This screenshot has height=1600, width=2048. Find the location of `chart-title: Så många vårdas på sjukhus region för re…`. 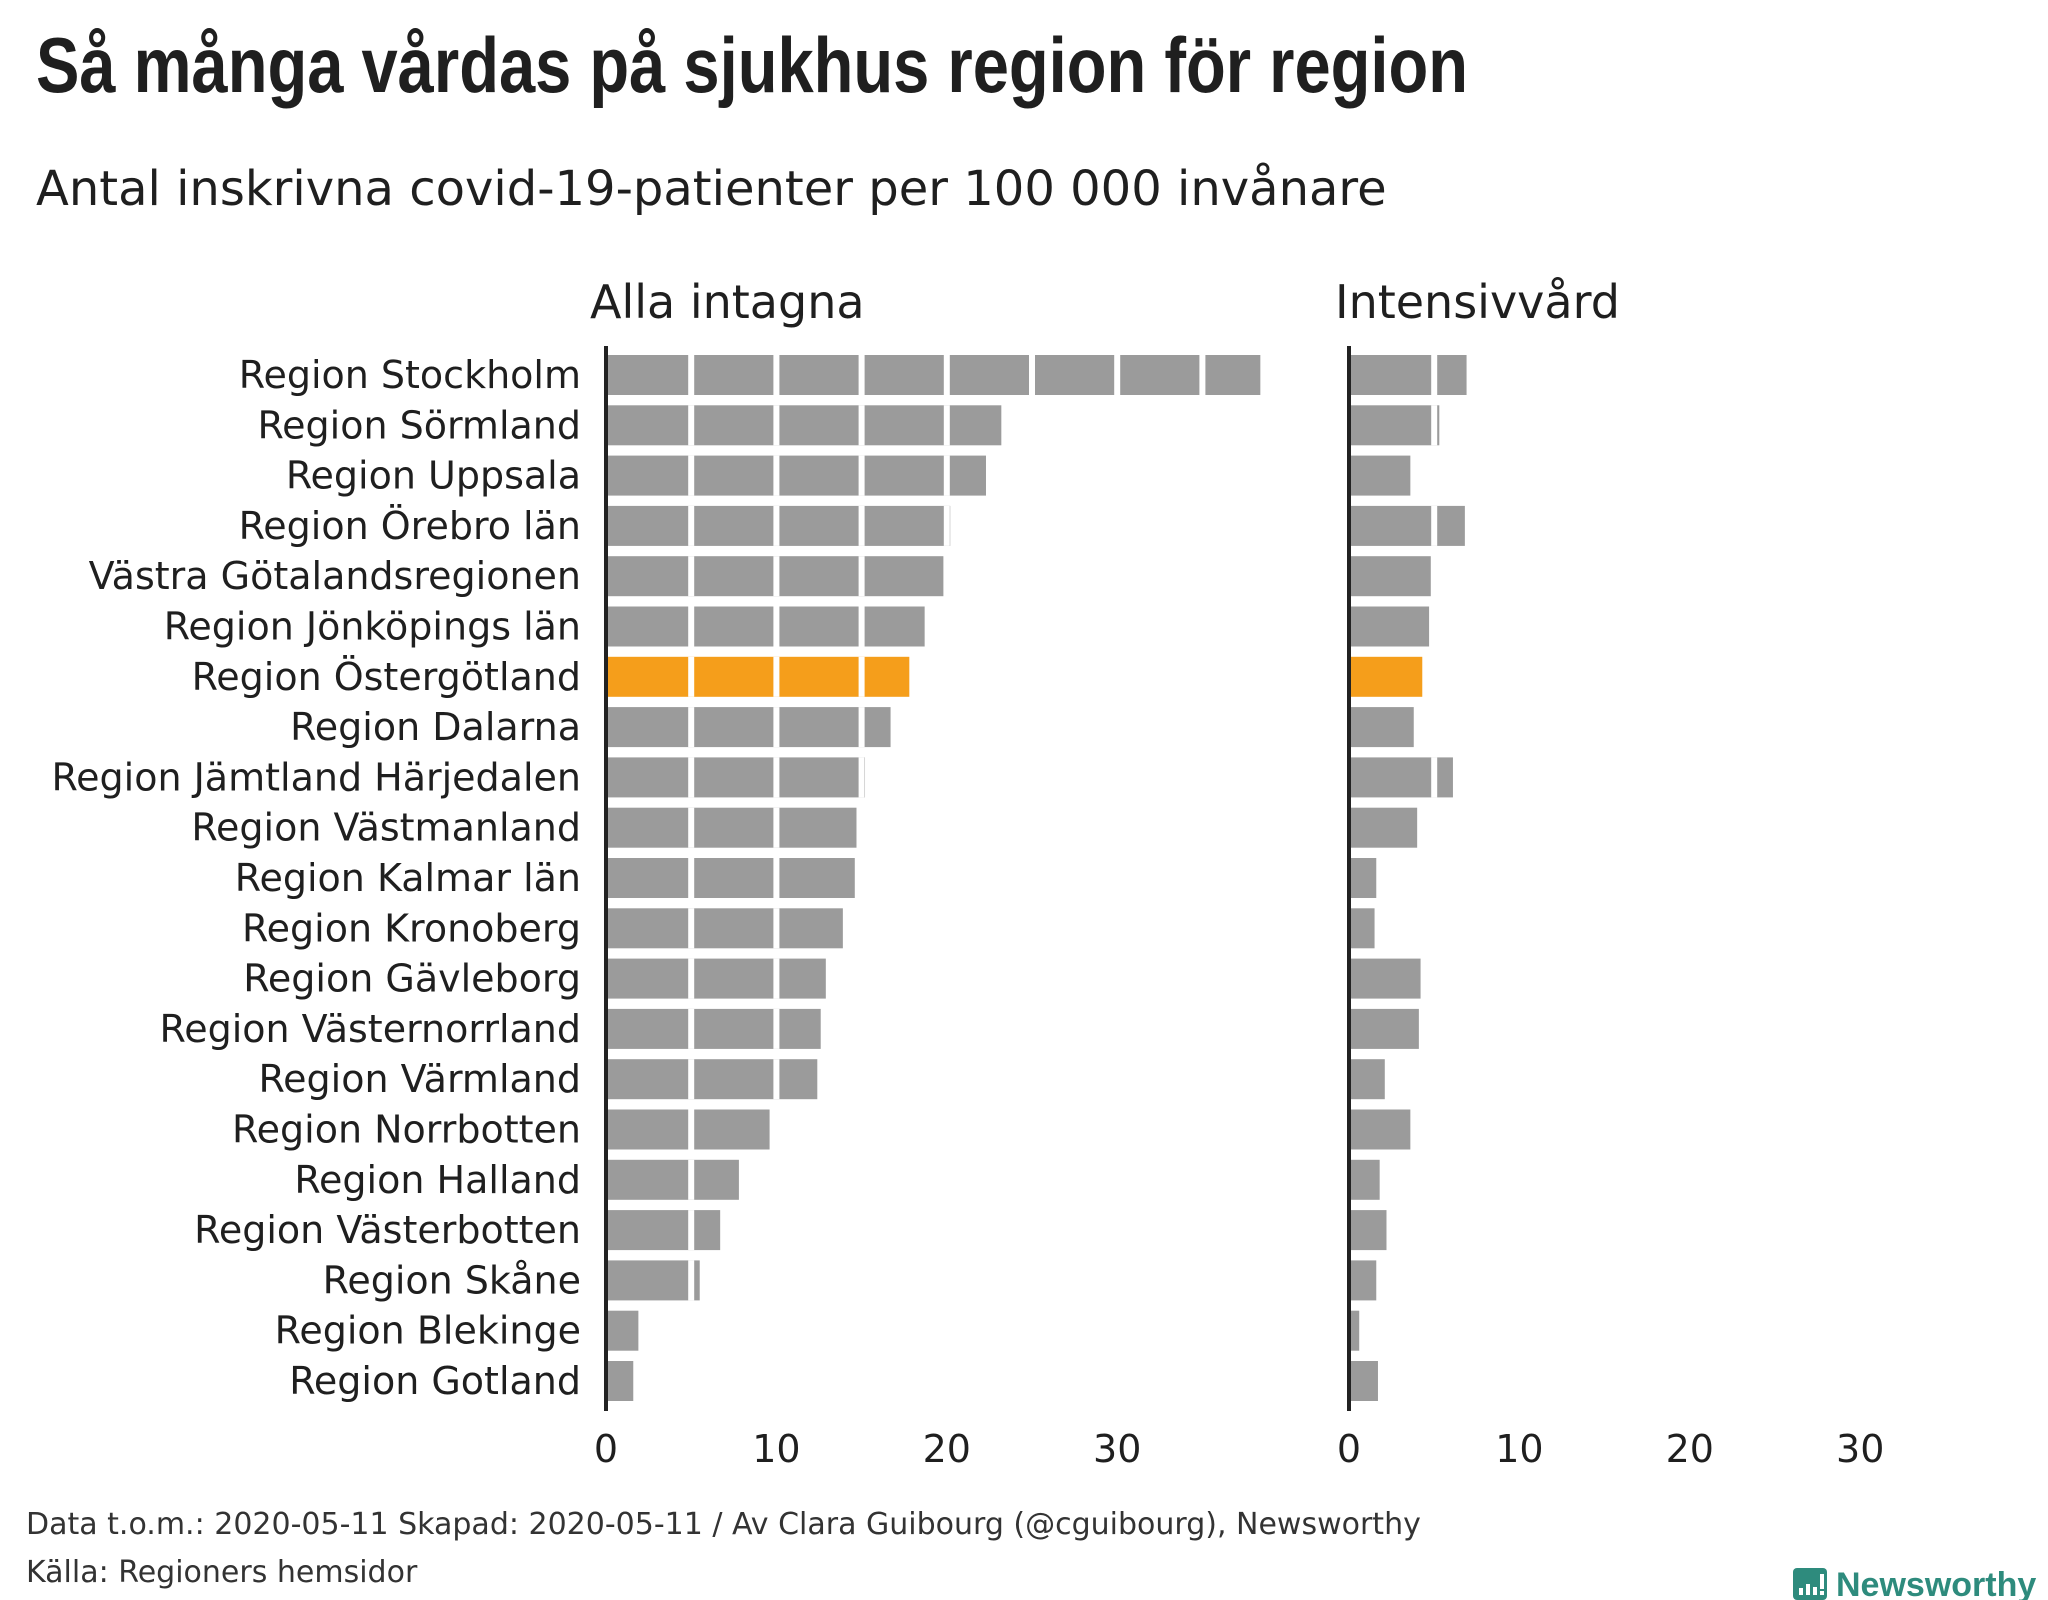

chart-title: Så många vårdas på sjukhus region för re… is located at coordinates (752, 65).